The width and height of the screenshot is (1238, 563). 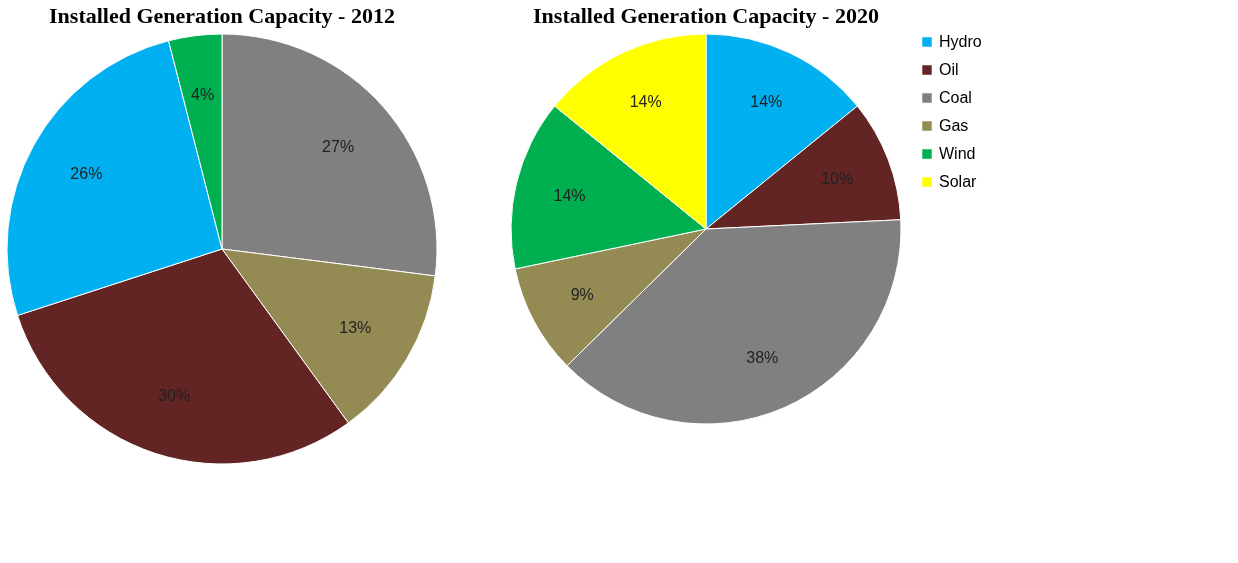 I want to click on legend-label: Solar, so click(x=958, y=181).